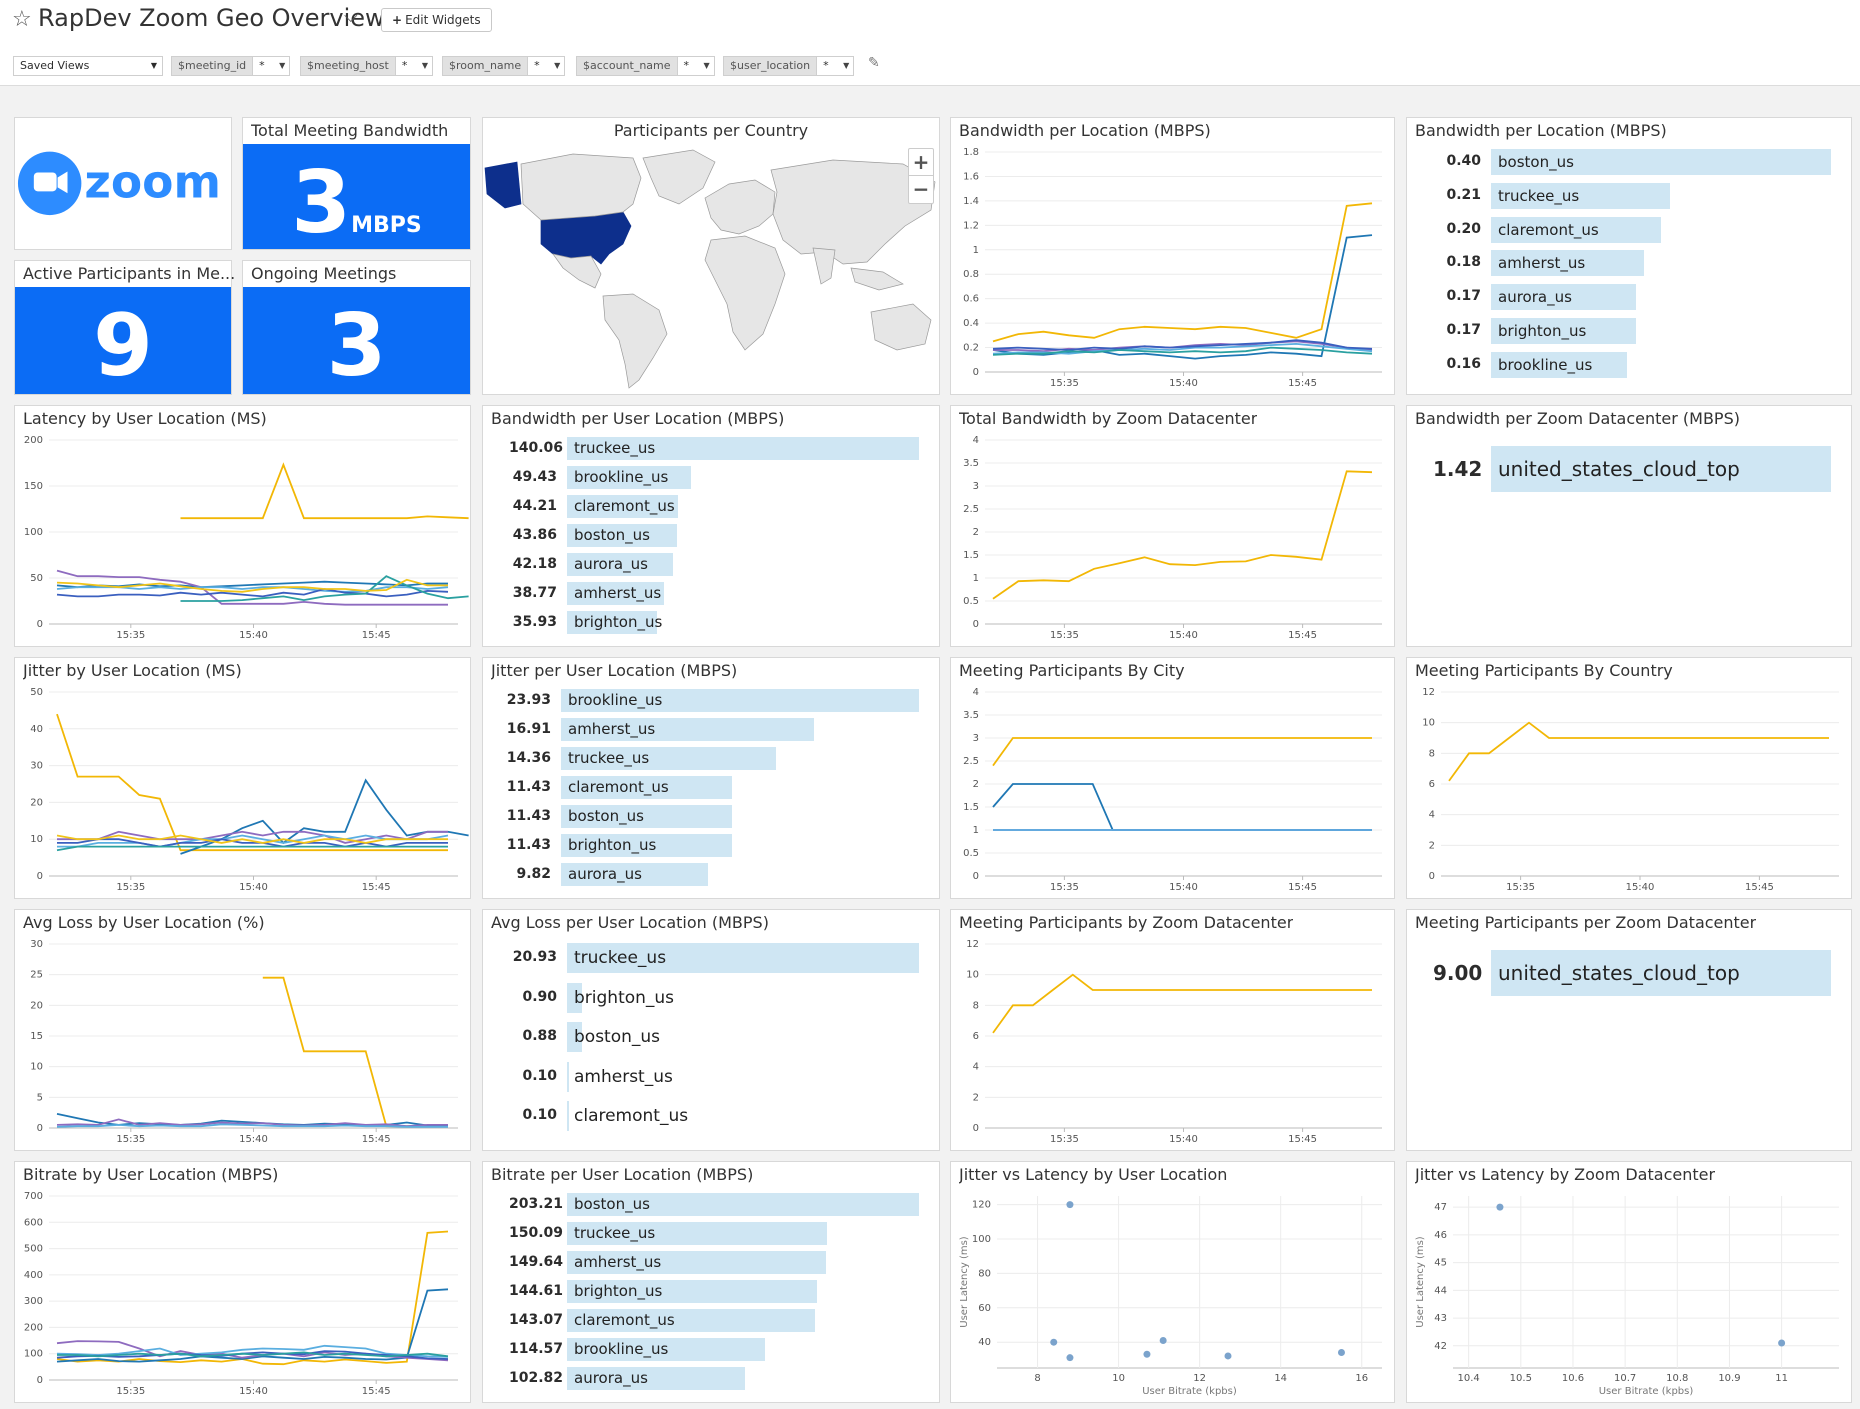 The height and width of the screenshot is (1409, 1860). I want to click on zoom-out-button: −, so click(921, 189).